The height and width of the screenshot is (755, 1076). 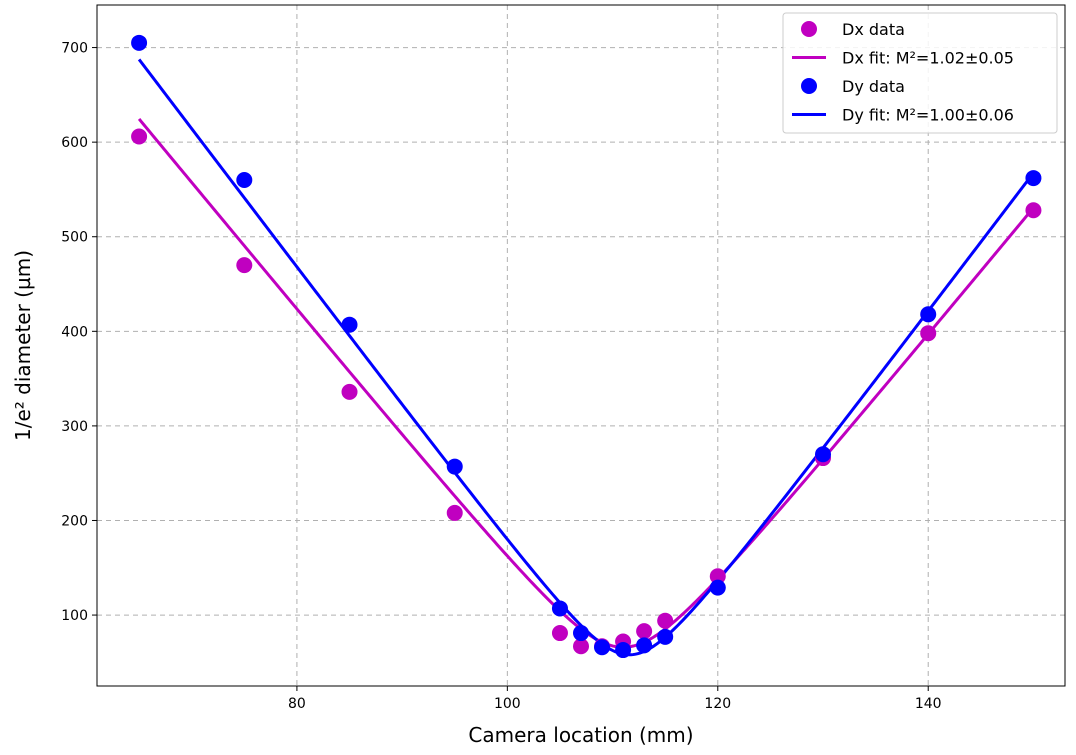 I want to click on y-tick-label: 400, so click(x=74, y=332).